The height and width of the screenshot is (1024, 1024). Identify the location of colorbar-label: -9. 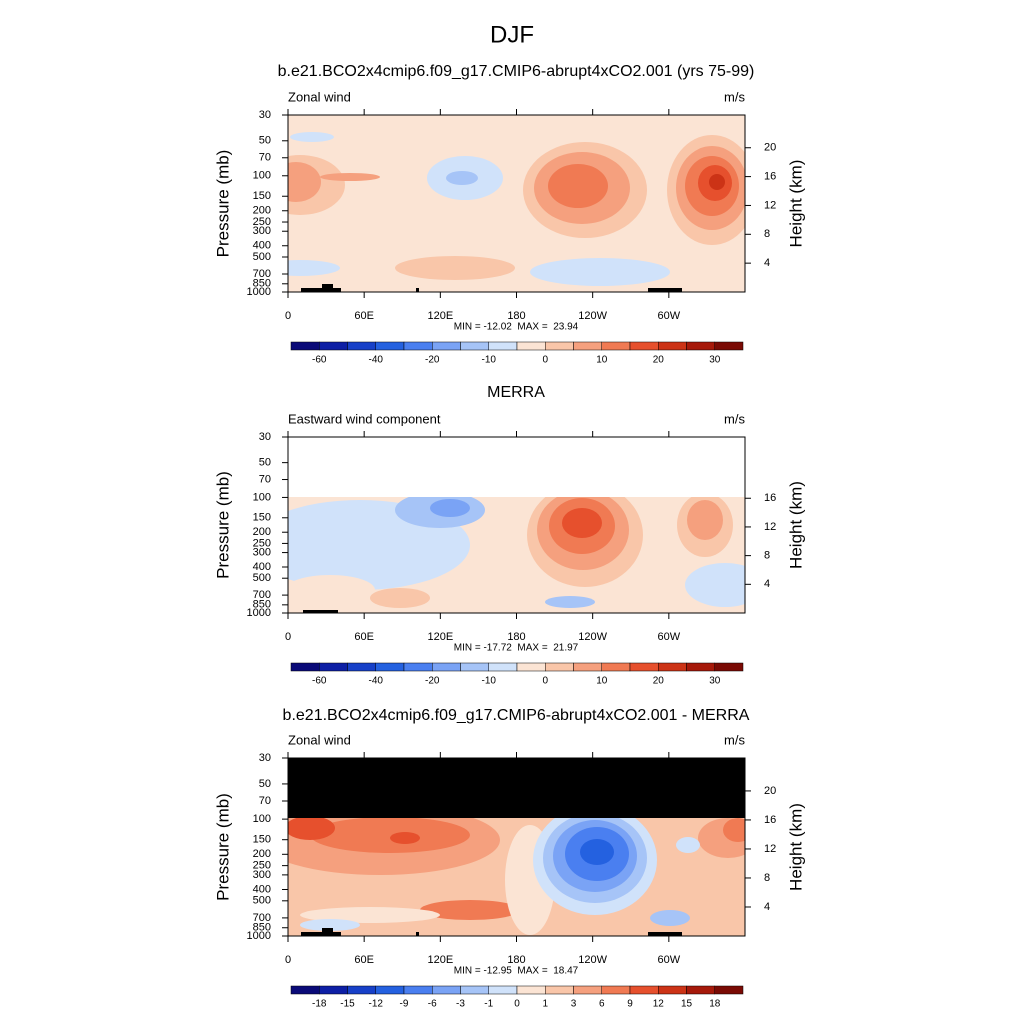
(404, 1004).